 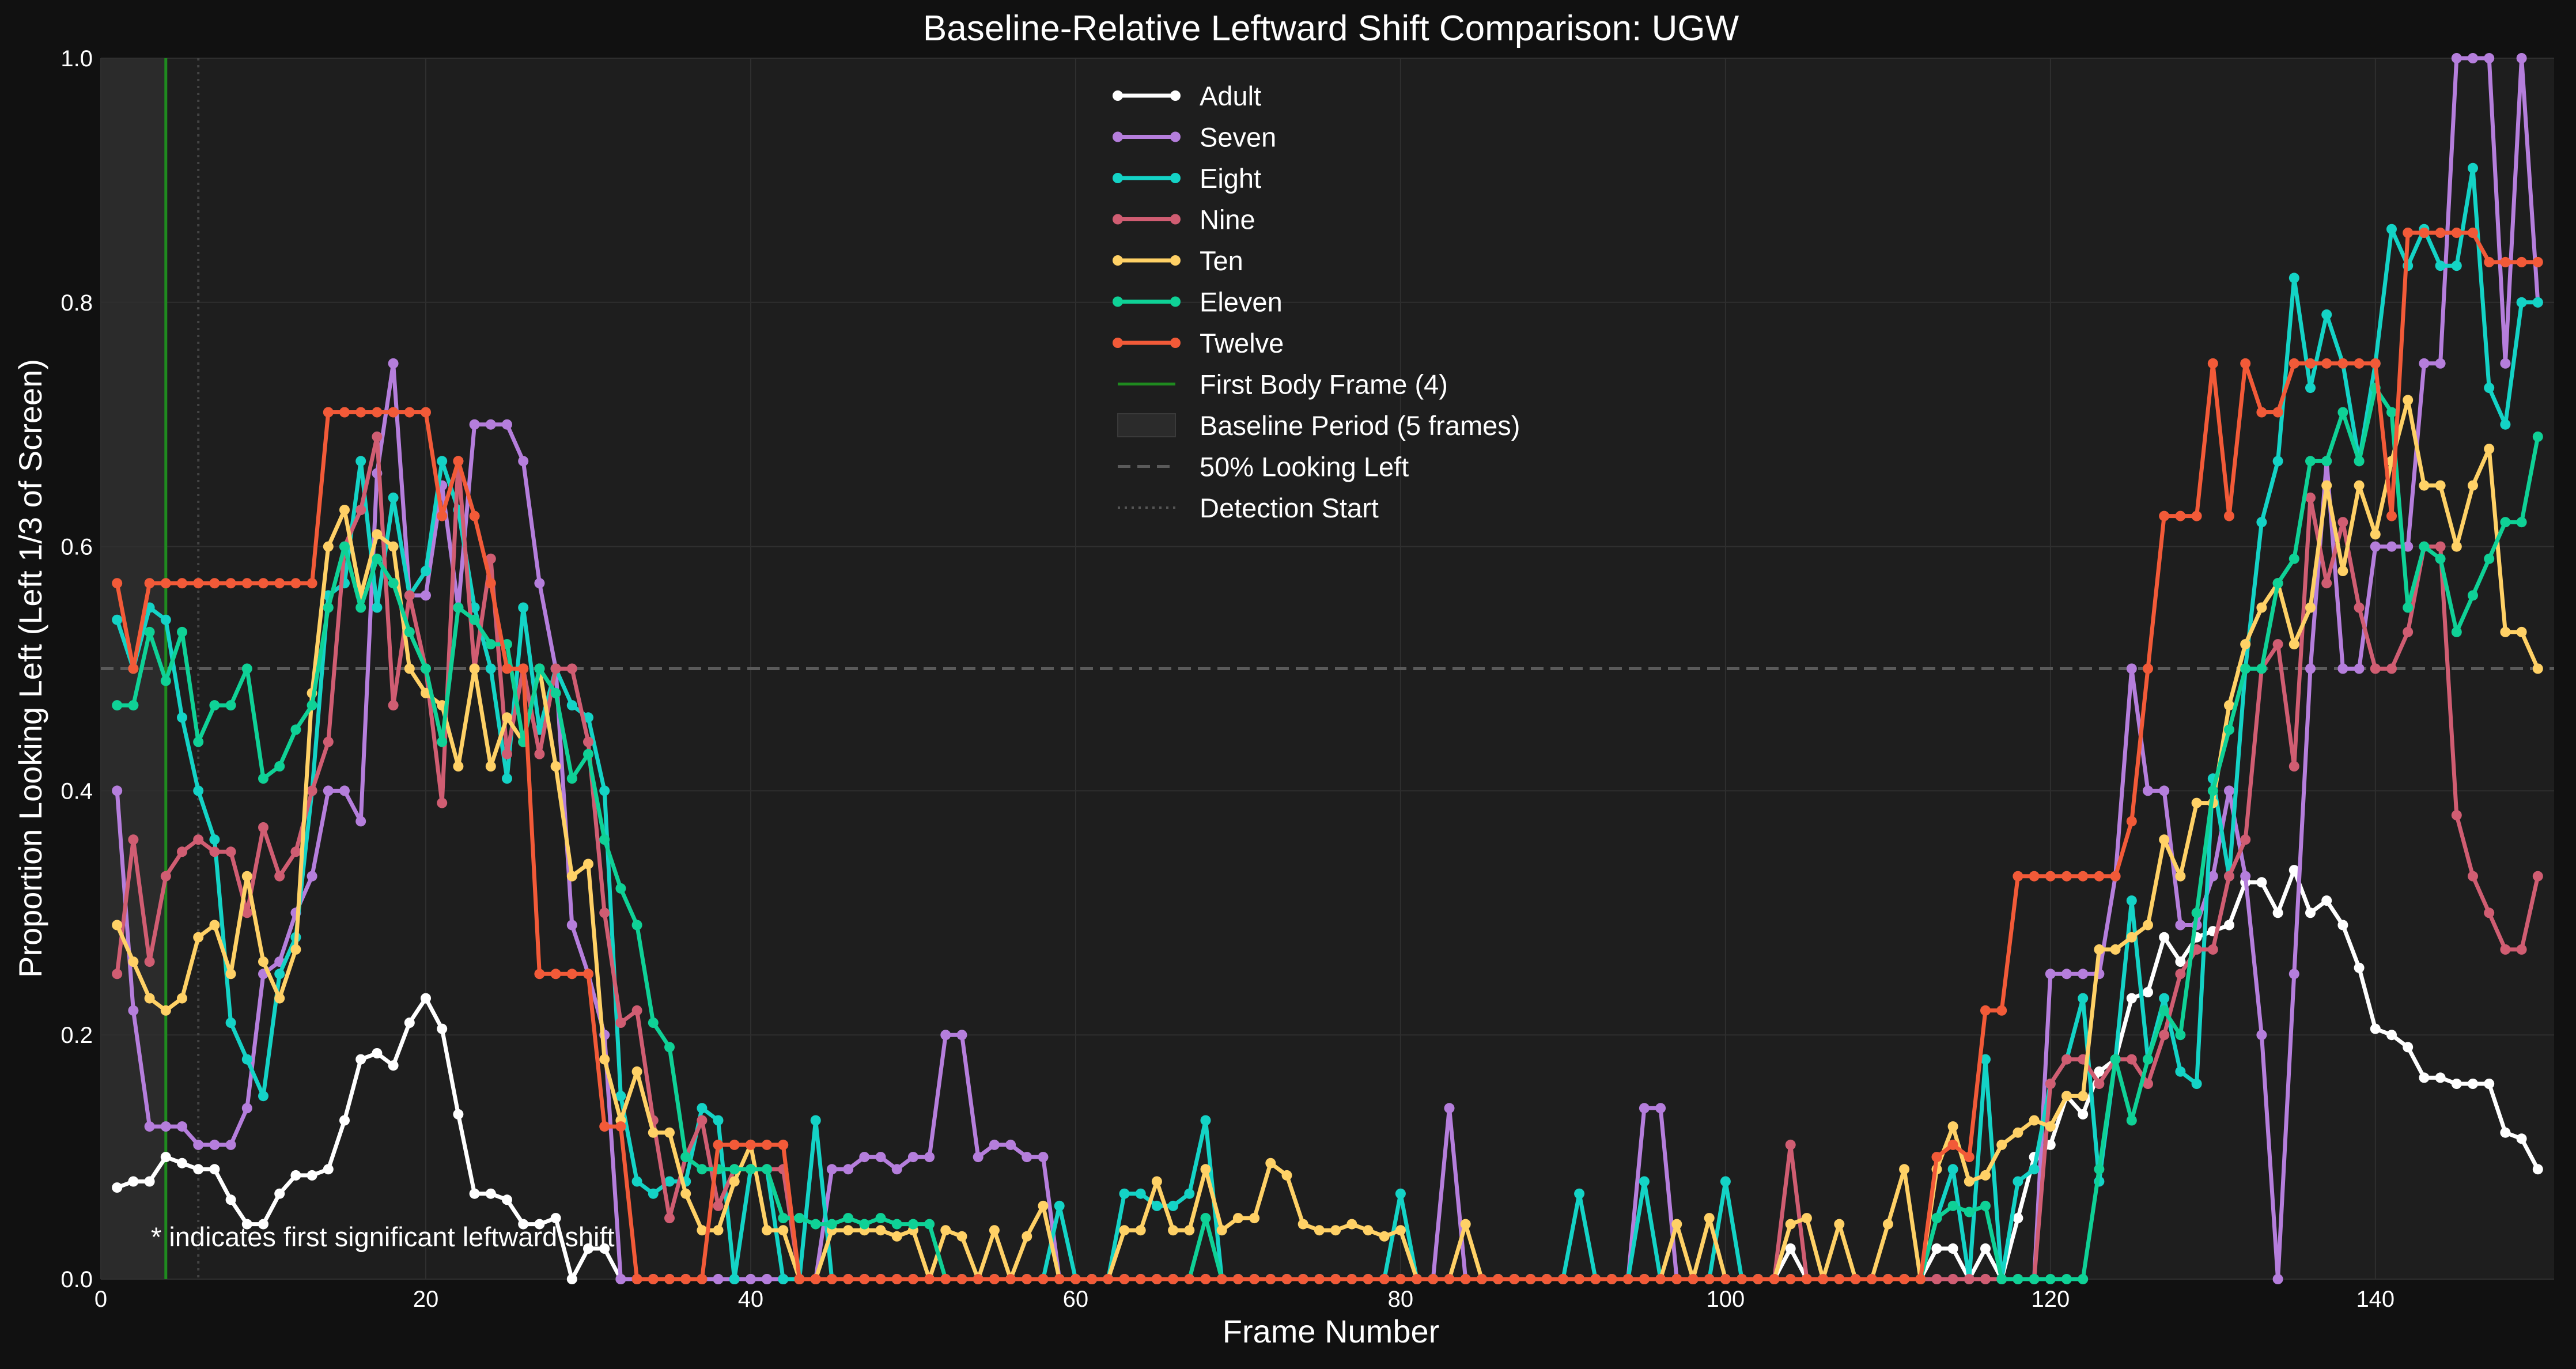 I want to click on legend-label: Baseline Period (5 frames), so click(x=1360, y=425).